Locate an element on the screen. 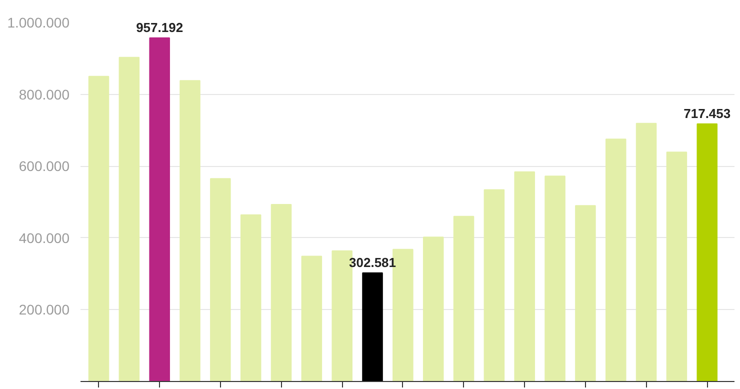  y-tick-label: 200.000 is located at coordinates (44, 310).